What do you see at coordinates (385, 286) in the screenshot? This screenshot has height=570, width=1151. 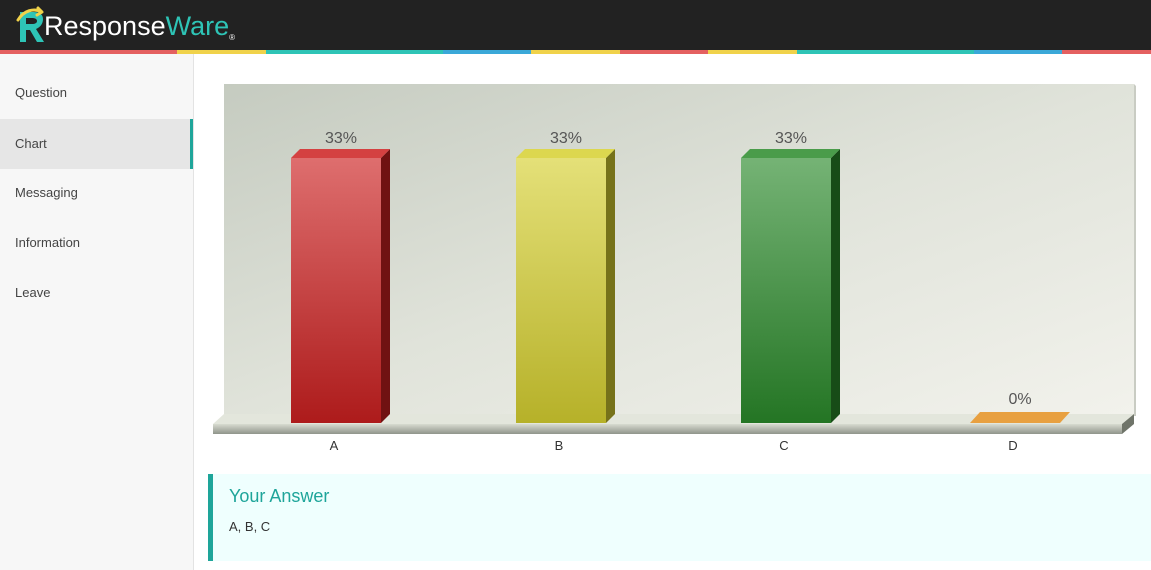 I see `bar-side-a` at bounding box center [385, 286].